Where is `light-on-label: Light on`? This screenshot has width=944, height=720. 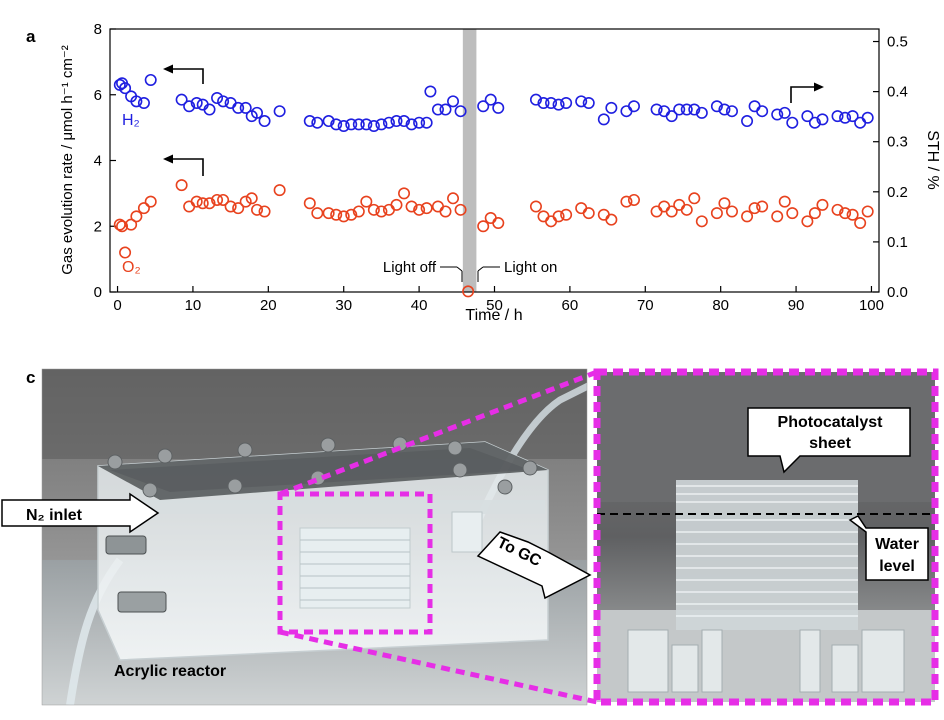 light-on-label: Light on is located at coordinates (530, 267).